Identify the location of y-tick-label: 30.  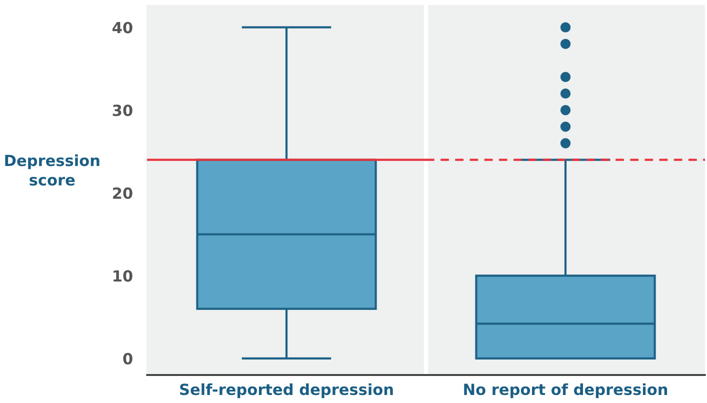
(122, 110).